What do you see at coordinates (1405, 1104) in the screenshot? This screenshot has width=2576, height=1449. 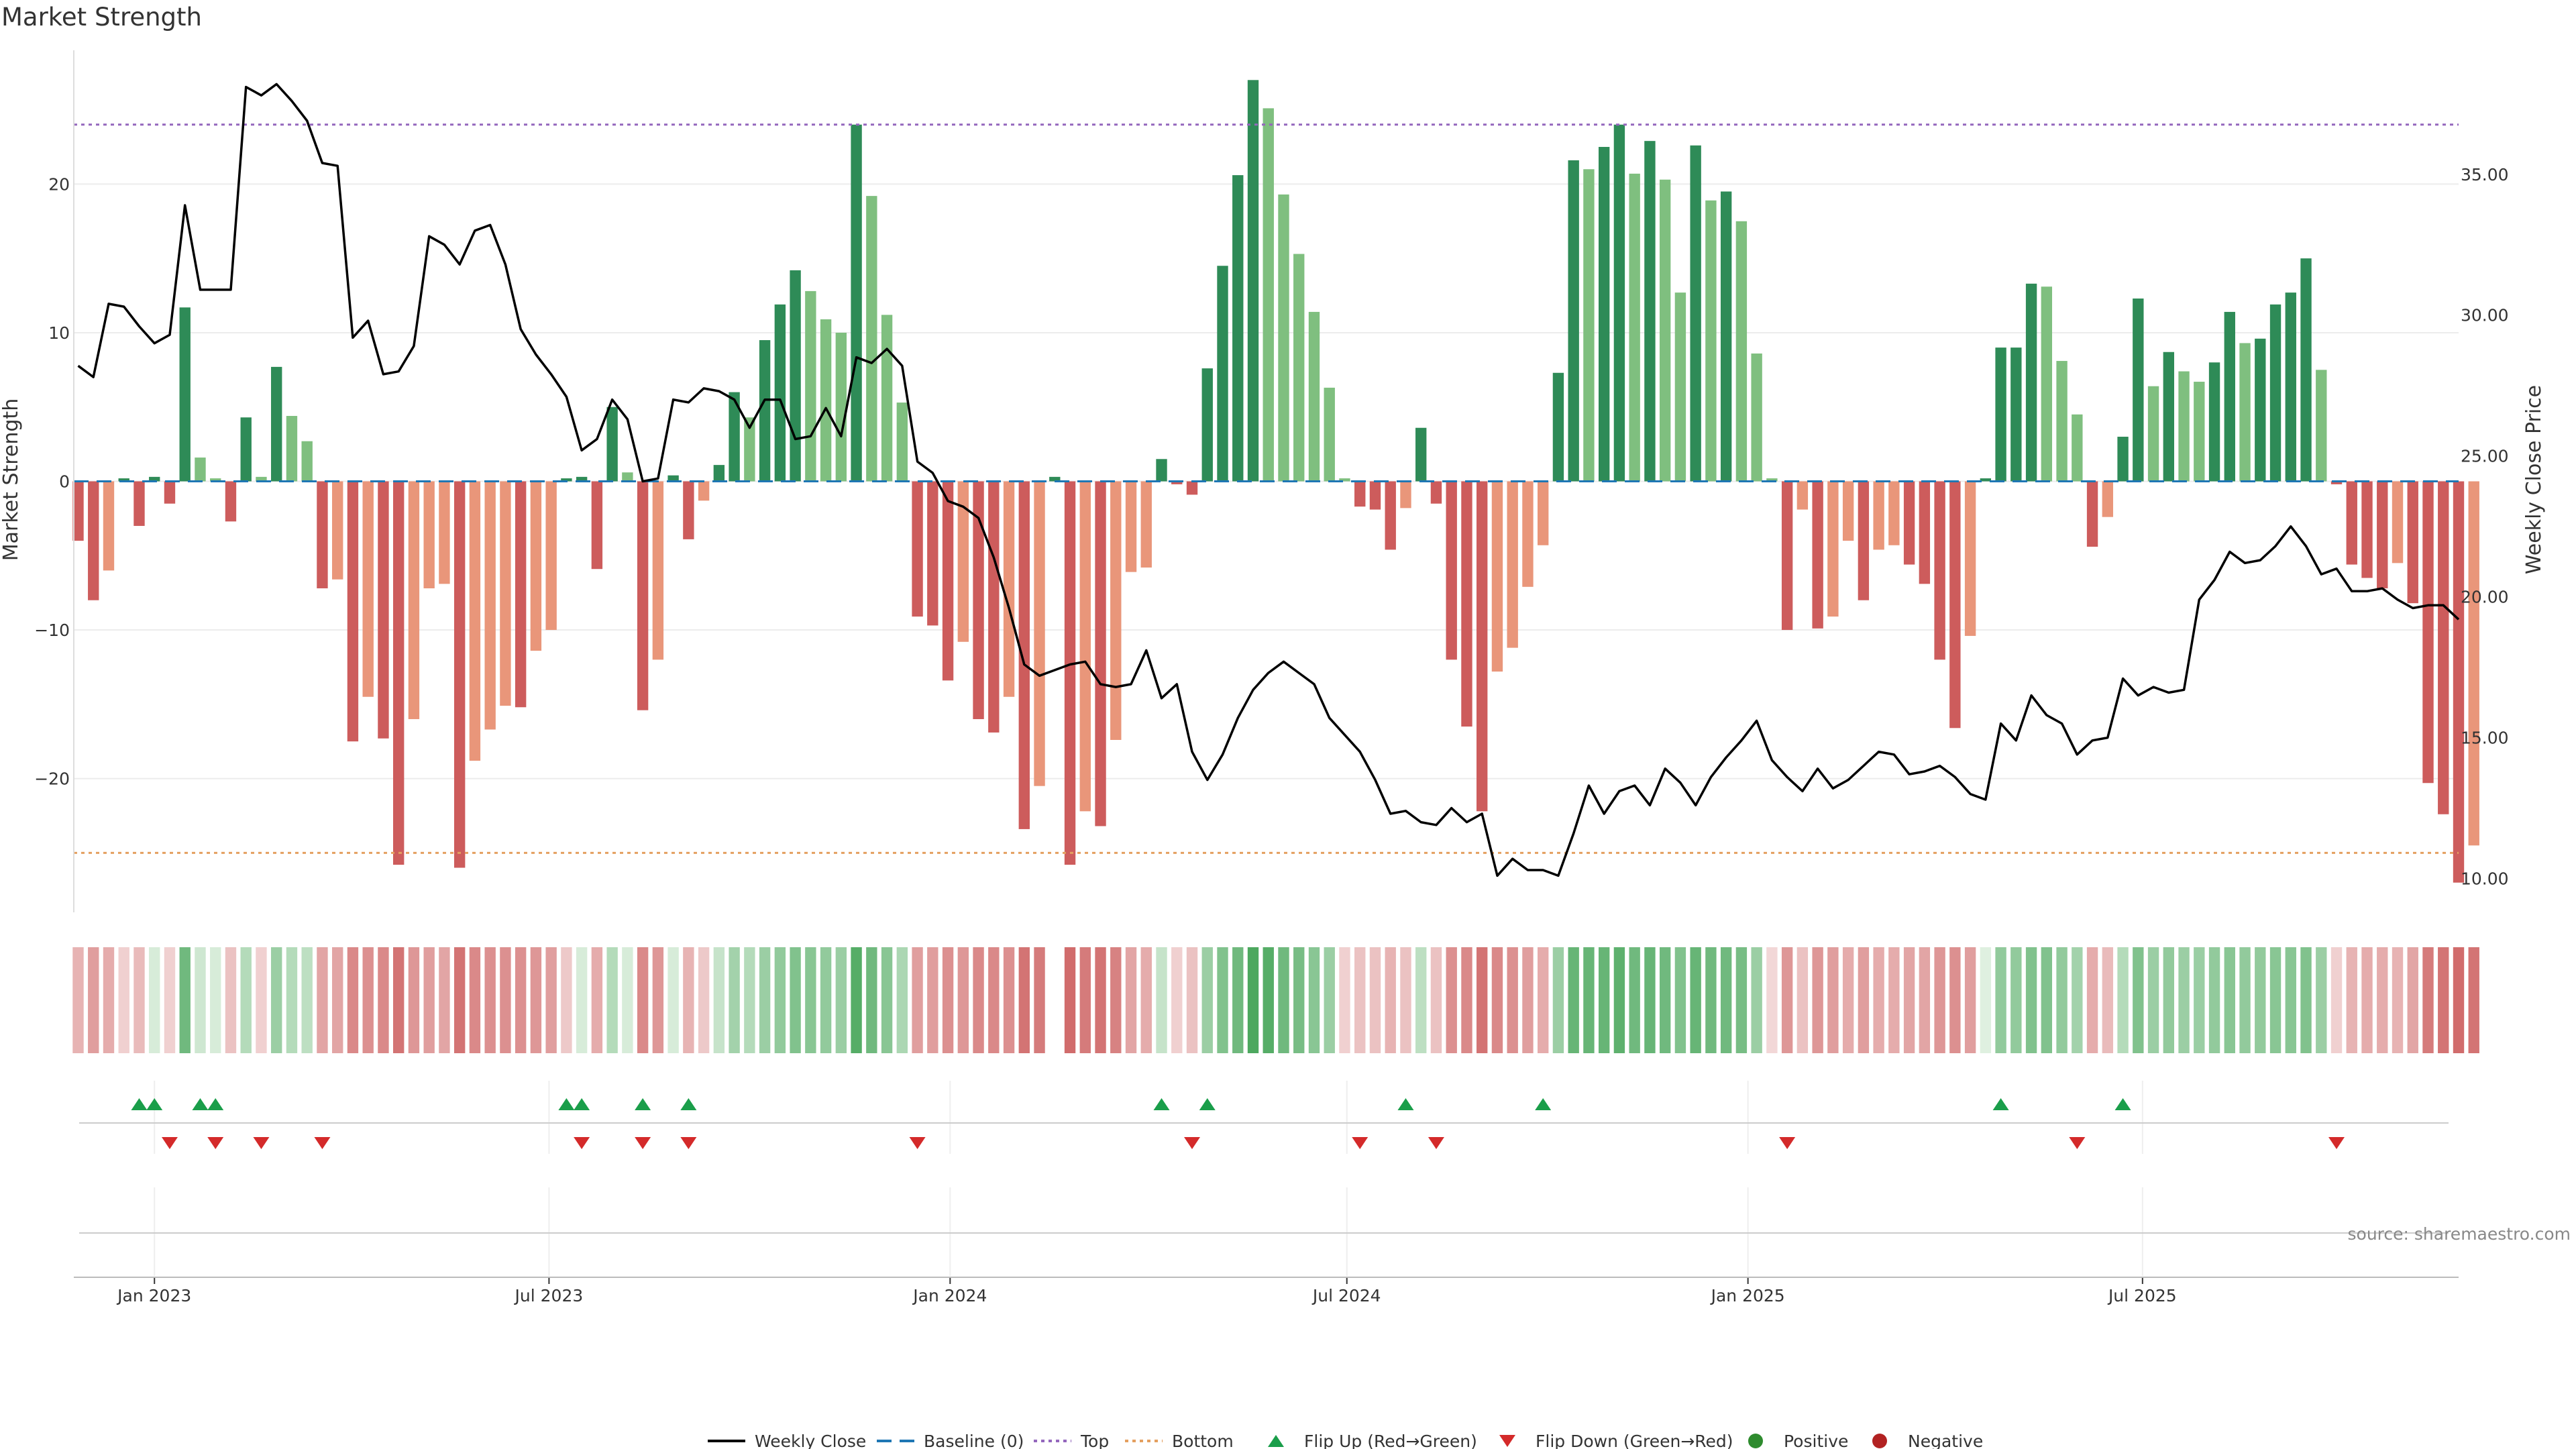 I see `flip-up-marker` at bounding box center [1405, 1104].